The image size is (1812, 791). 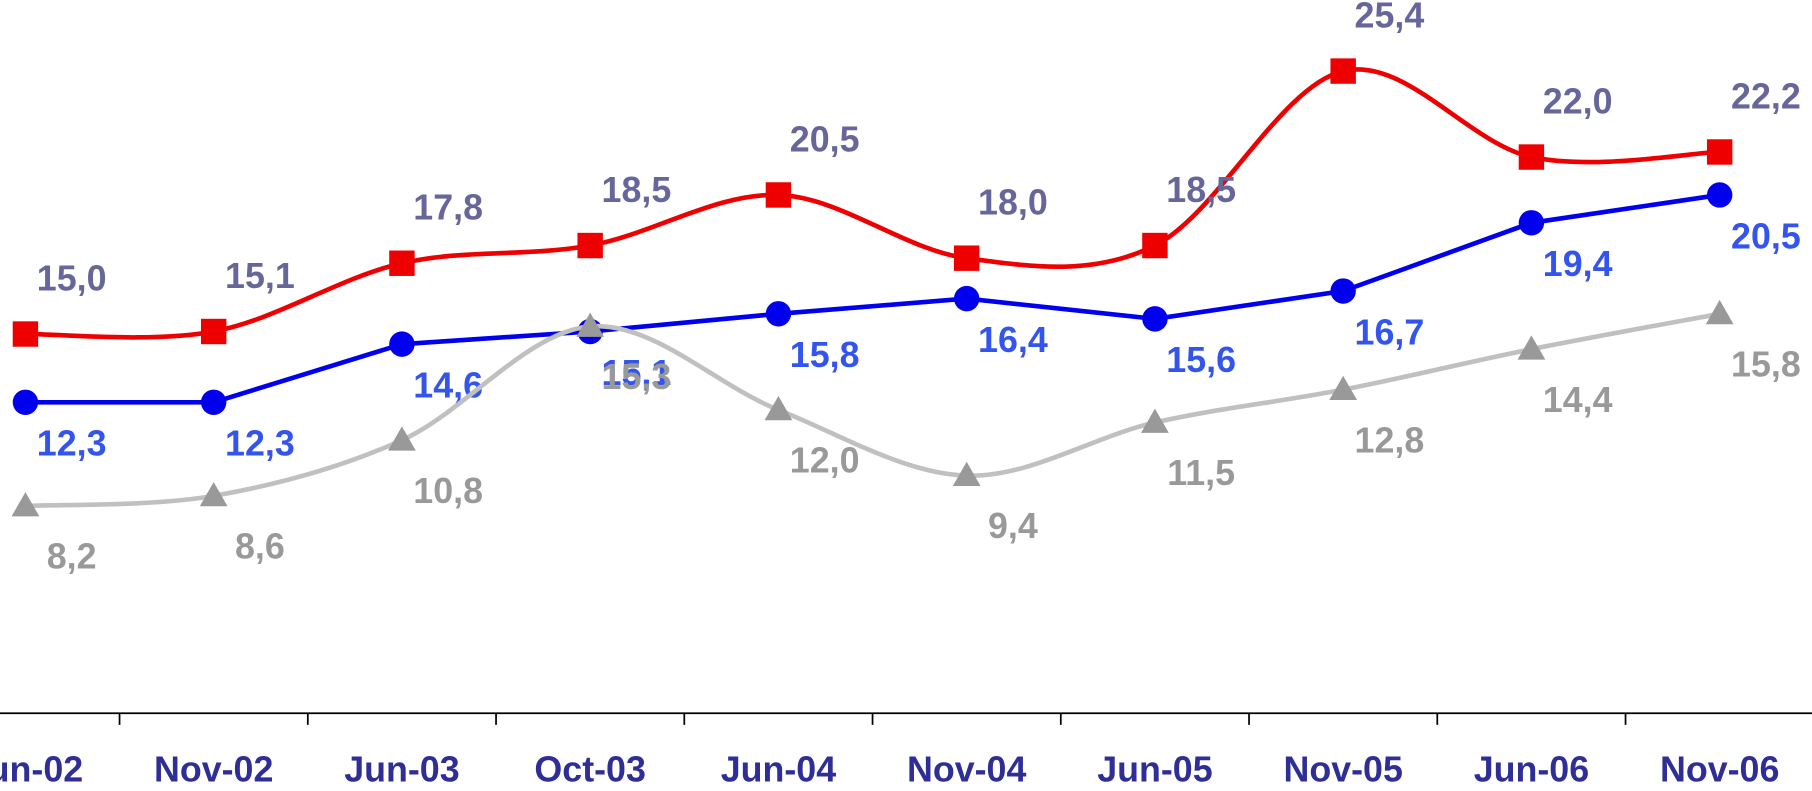 I want to click on x-tick-label: Jun-05, so click(x=1154, y=770).